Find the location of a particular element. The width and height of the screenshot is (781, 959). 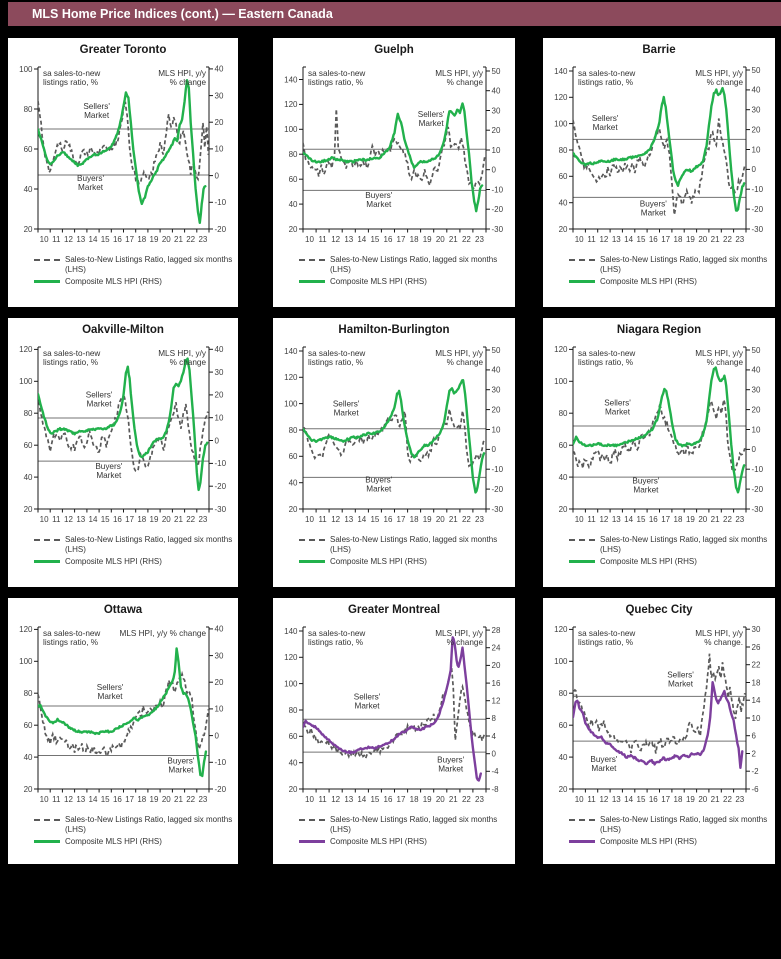

svg-text: 100 is located at coordinates (26, 661).